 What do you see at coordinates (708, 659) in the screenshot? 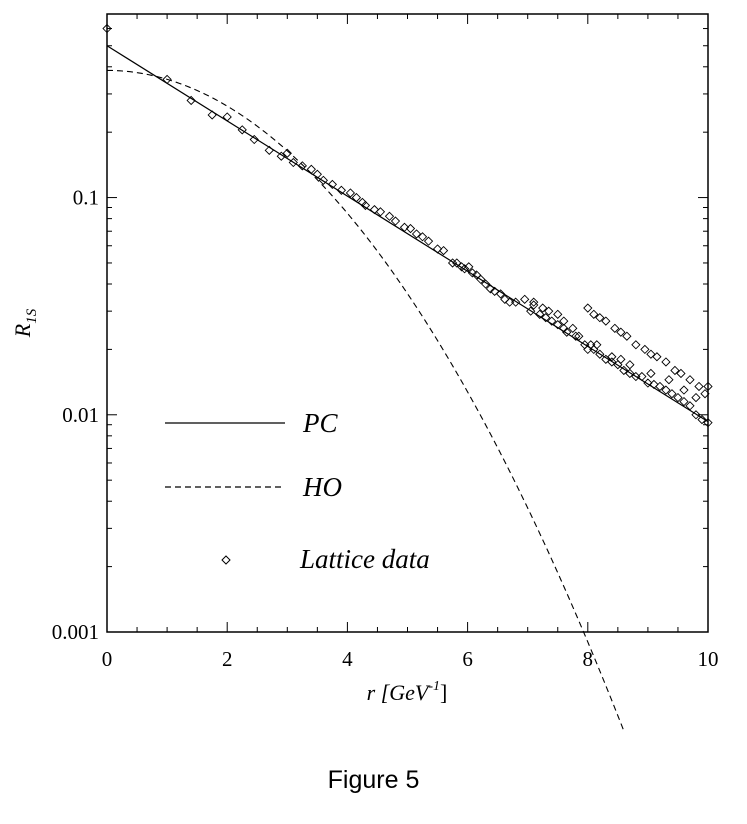
I see `x-tick-label: 10` at bounding box center [708, 659].